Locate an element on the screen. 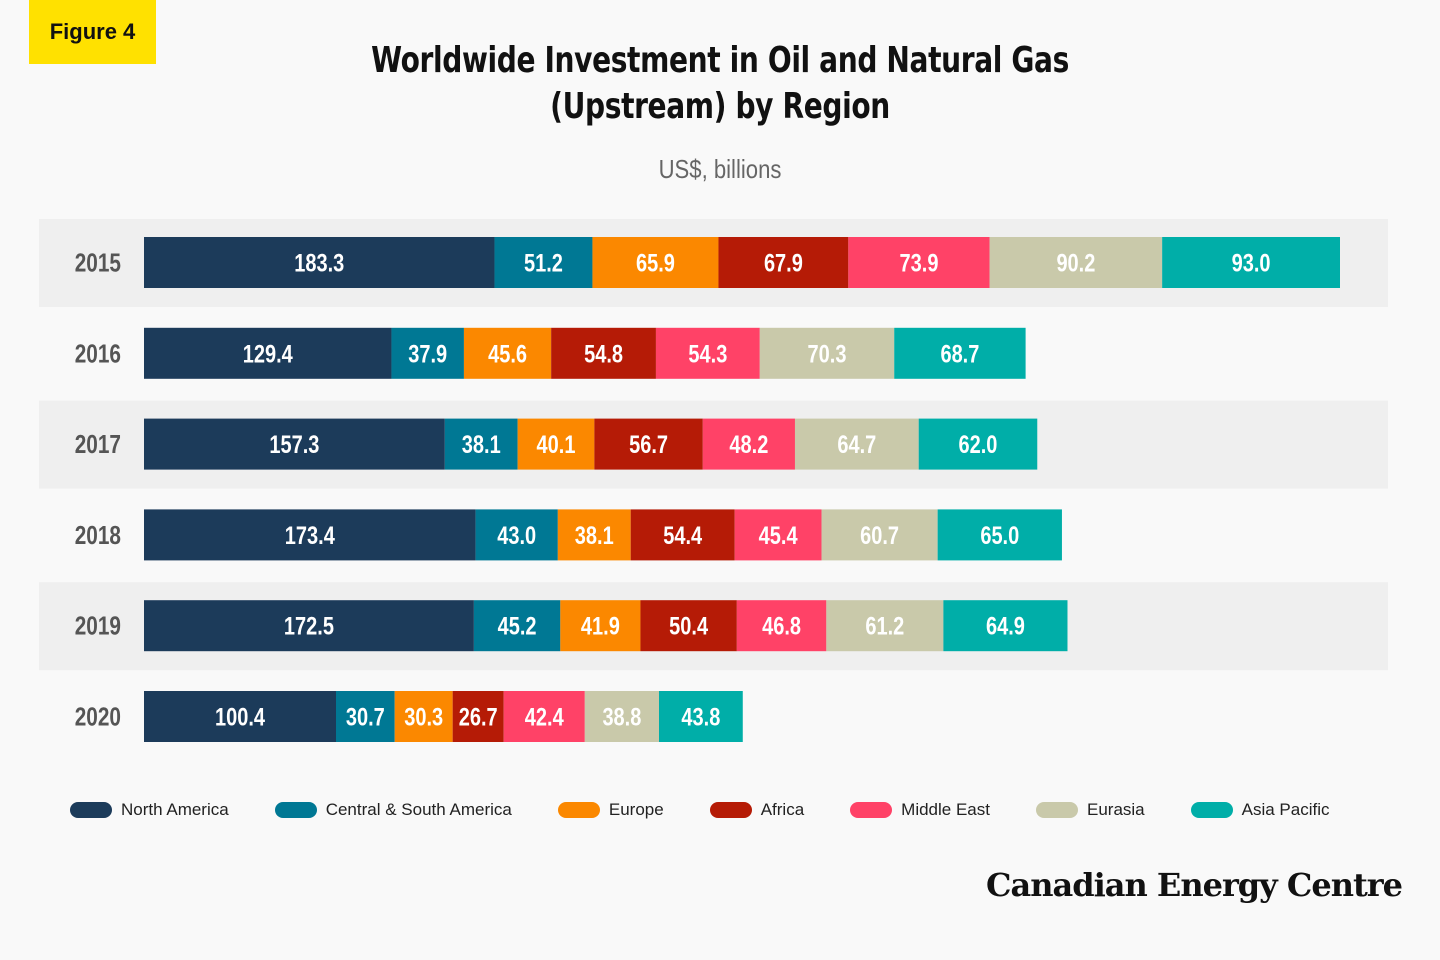 Image resolution: width=1440 pixels, height=960 pixels. brand-logo: Canadian Energy Centre is located at coordinates (1194, 885).